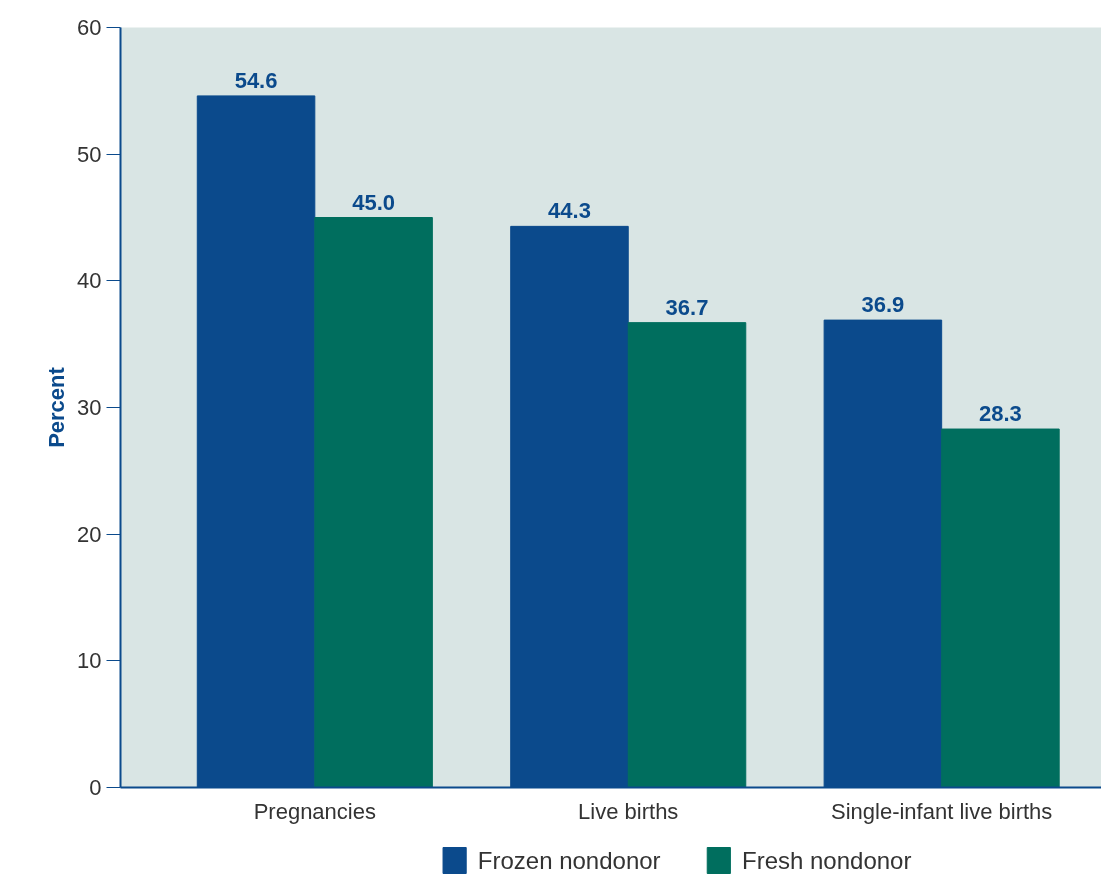  What do you see at coordinates (826, 860) in the screenshot?
I see `legend-label: Fresh nondonor` at bounding box center [826, 860].